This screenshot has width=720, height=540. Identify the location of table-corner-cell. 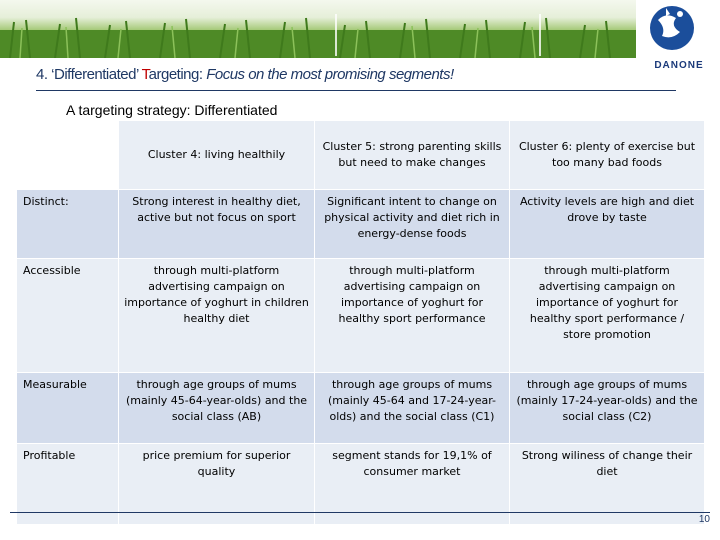
(67, 155).